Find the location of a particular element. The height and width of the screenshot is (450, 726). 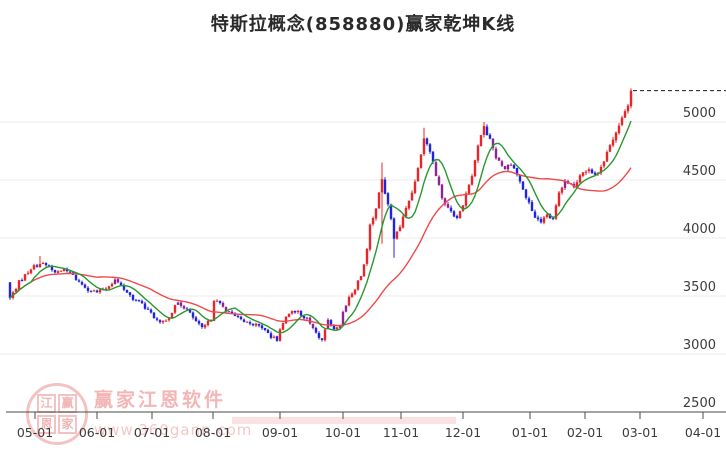

x-axis-tick-label: 06-01 is located at coordinates (97, 432).